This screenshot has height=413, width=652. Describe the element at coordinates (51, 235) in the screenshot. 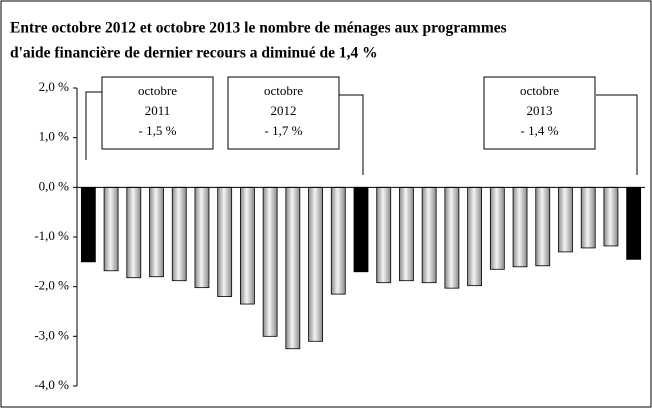

I see `y-tick-label: -1,0 %` at that location.